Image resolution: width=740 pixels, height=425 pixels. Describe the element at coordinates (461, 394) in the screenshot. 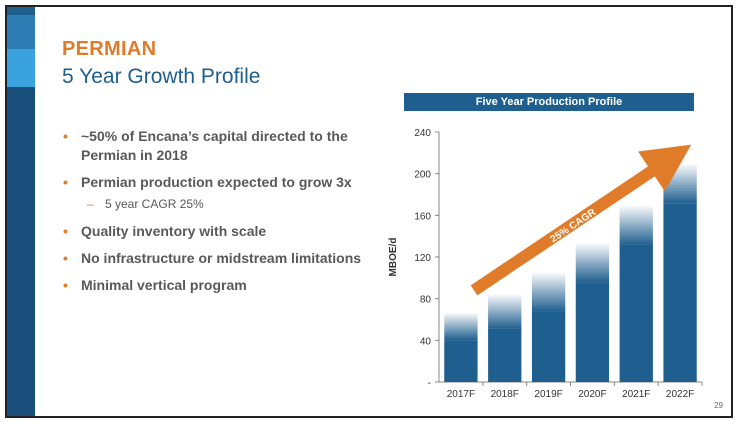

I see `x-tick-label: 2017F` at that location.